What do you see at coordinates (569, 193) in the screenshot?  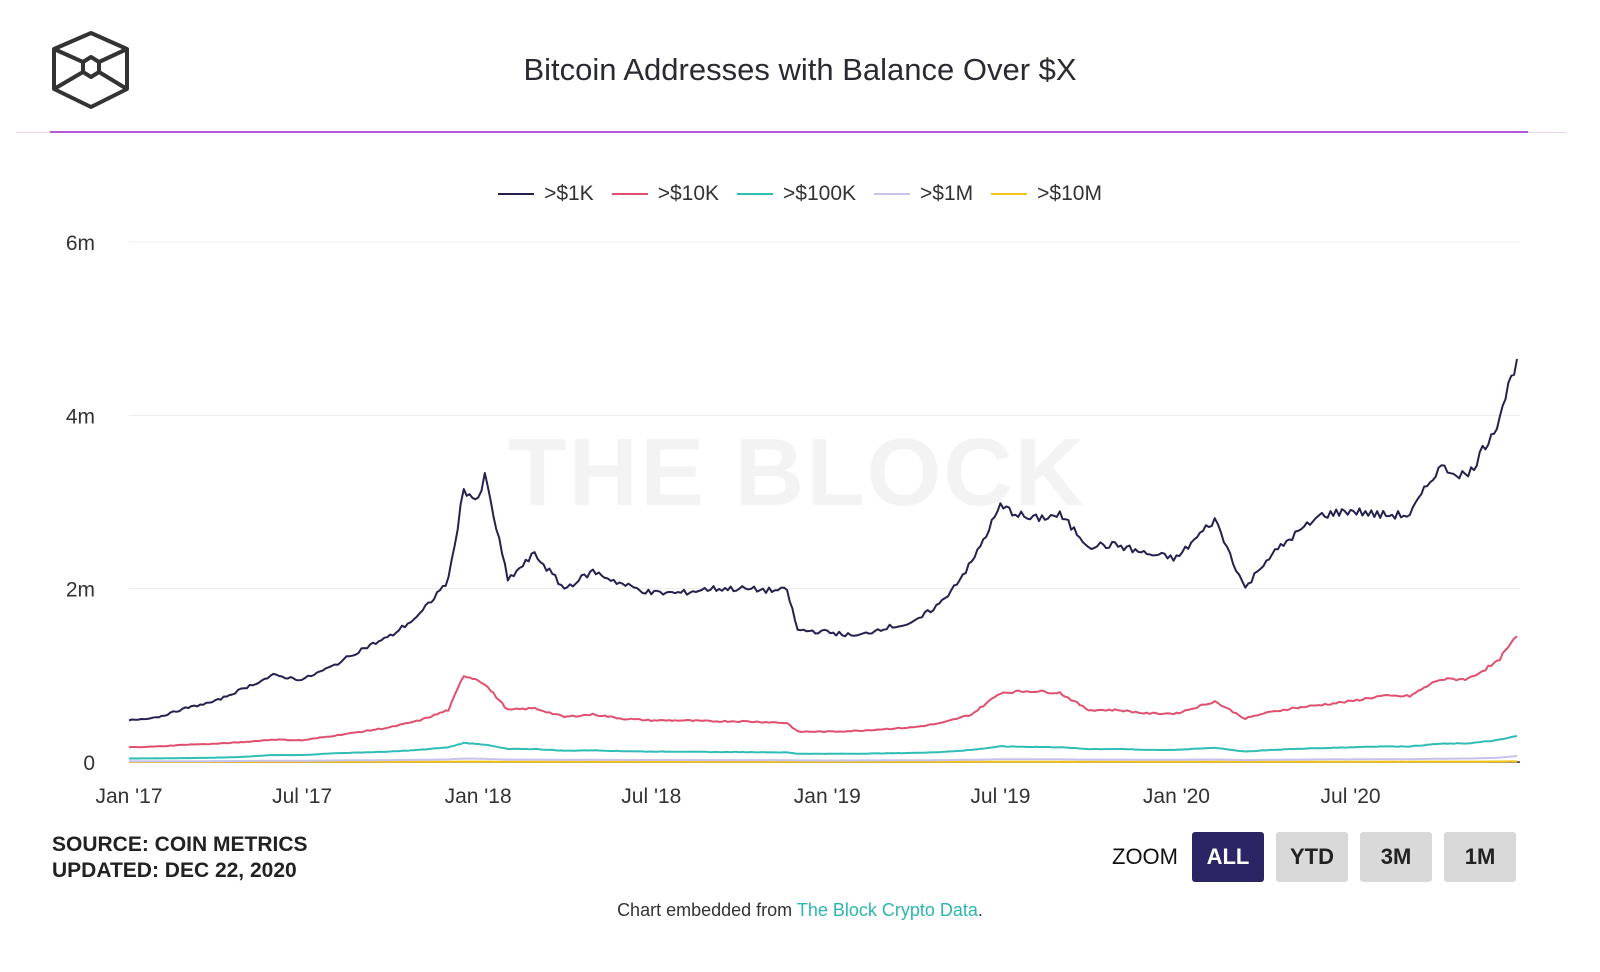 I see `legend-label: >$1K` at bounding box center [569, 193].